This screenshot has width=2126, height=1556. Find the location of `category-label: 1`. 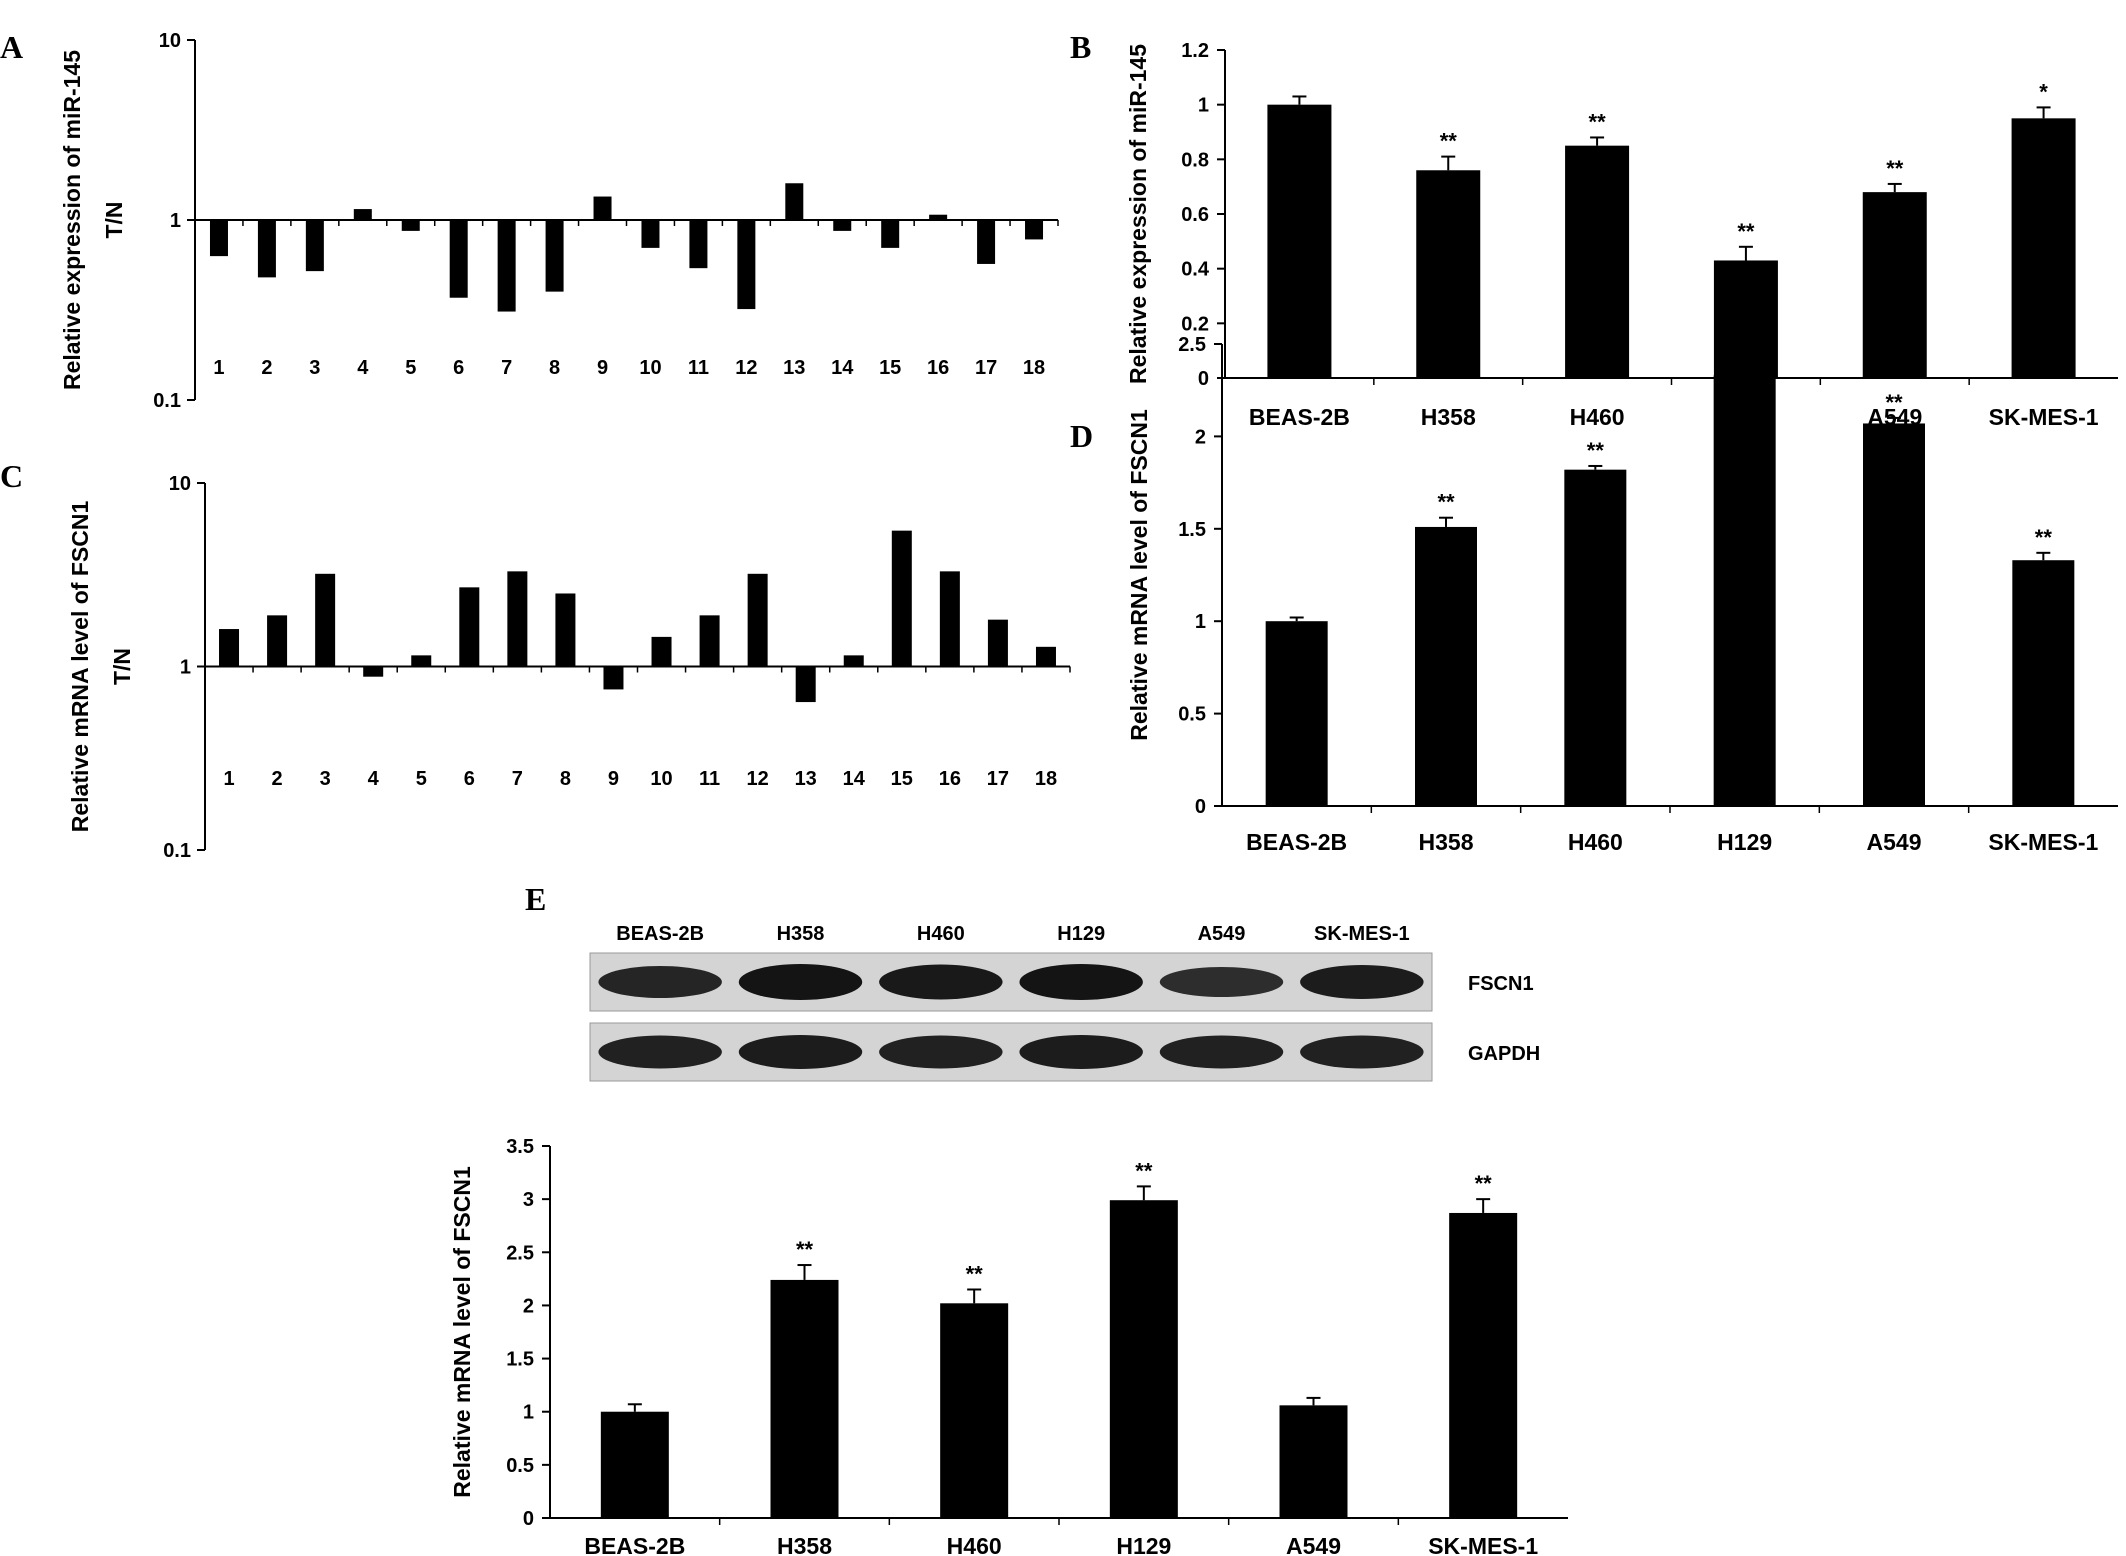

category-label: 1 is located at coordinates (228, 779).